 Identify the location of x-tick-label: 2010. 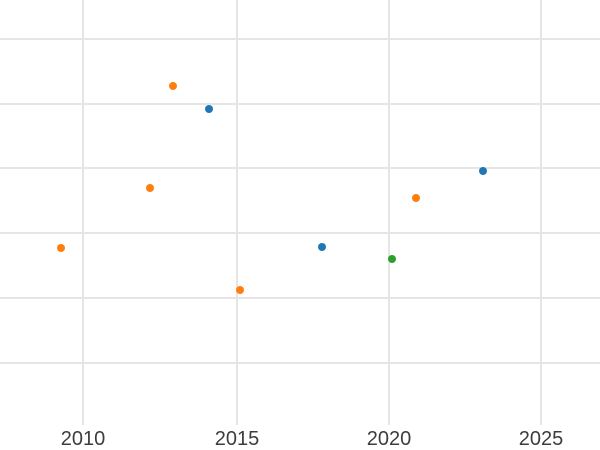
(83, 439).